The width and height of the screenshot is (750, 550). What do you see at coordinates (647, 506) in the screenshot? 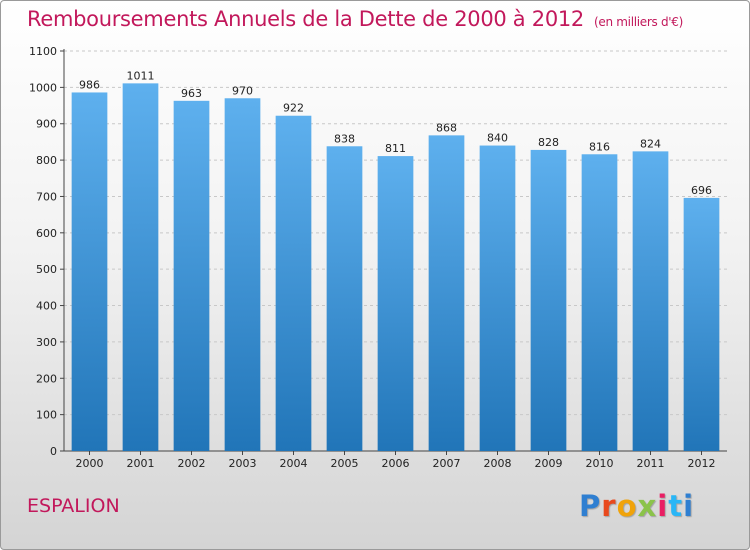
I see `logo-letter: x` at bounding box center [647, 506].